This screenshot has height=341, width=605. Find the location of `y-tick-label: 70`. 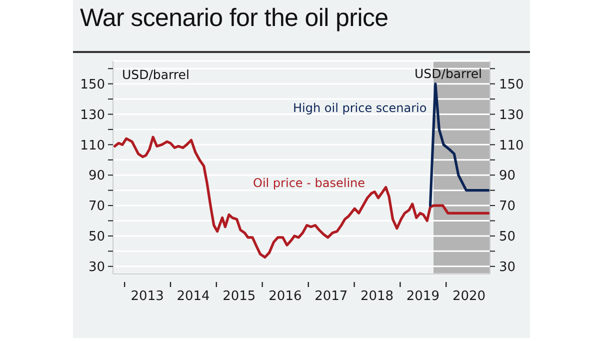

y-tick-label: 70 is located at coordinates (96, 206).